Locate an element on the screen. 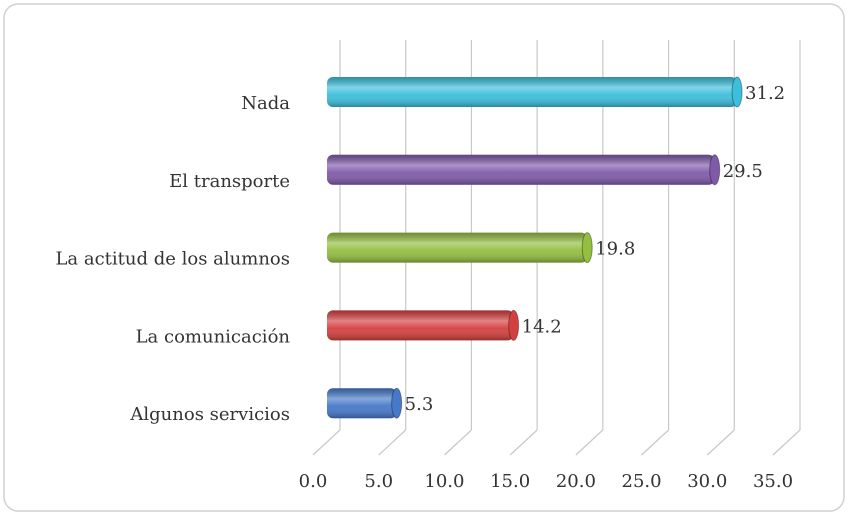 The image size is (849, 516). y-tick-label: Algunos servicios is located at coordinates (209, 414).